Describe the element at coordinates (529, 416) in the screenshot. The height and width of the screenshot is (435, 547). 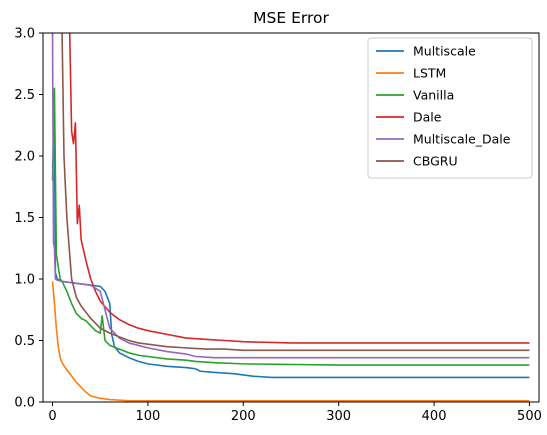
I see `x-tick-label: 500` at that location.